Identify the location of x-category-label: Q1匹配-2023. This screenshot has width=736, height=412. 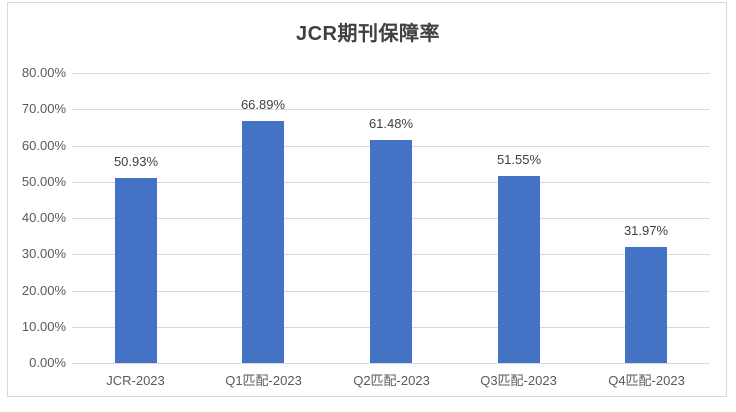
(263, 380).